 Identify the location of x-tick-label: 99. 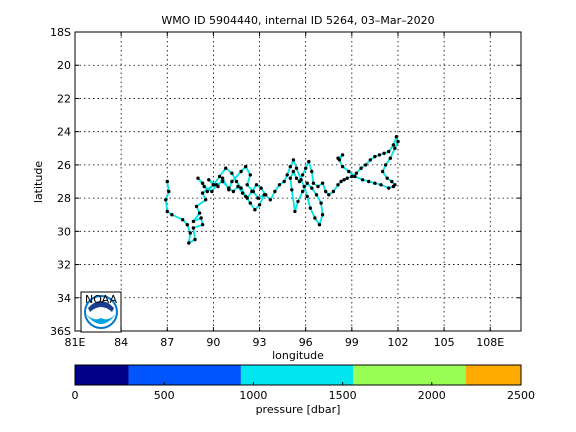
(352, 342).